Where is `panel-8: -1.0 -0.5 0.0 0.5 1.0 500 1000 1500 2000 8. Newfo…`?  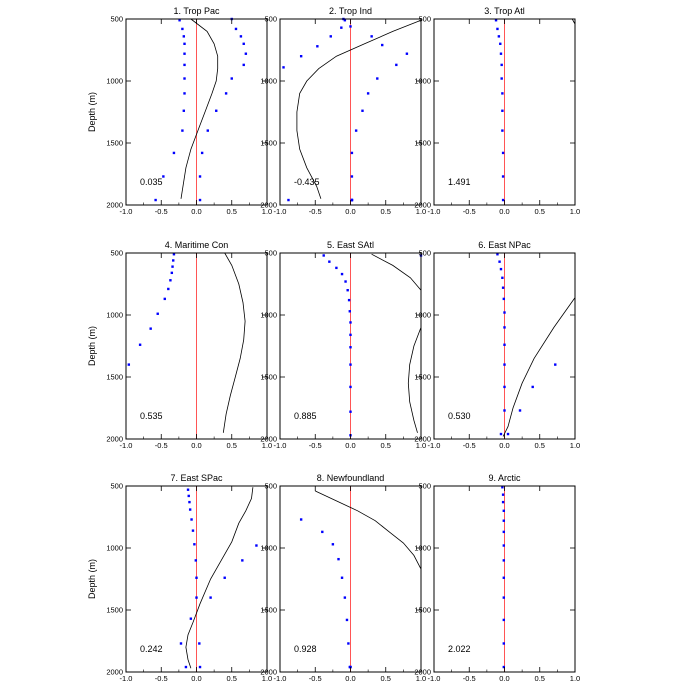
panel-8: -1.0 -0.5 0.0 0.5 1.0 500 1000 1500 2000 8. Newfo… is located at coordinates (343, 578).